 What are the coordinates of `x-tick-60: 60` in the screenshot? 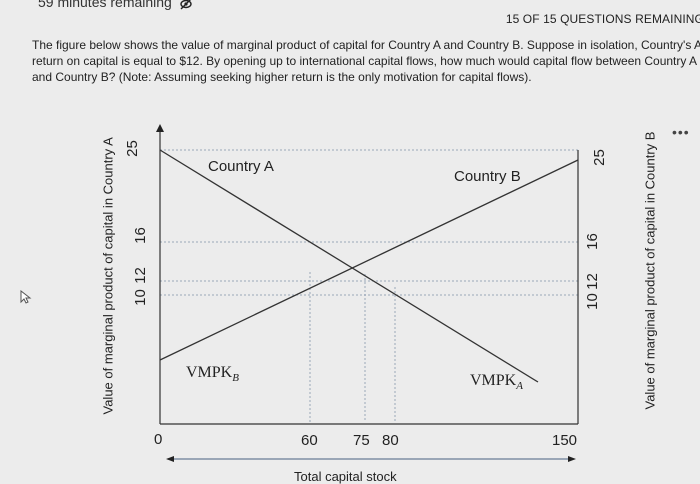 It's located at (309, 440).